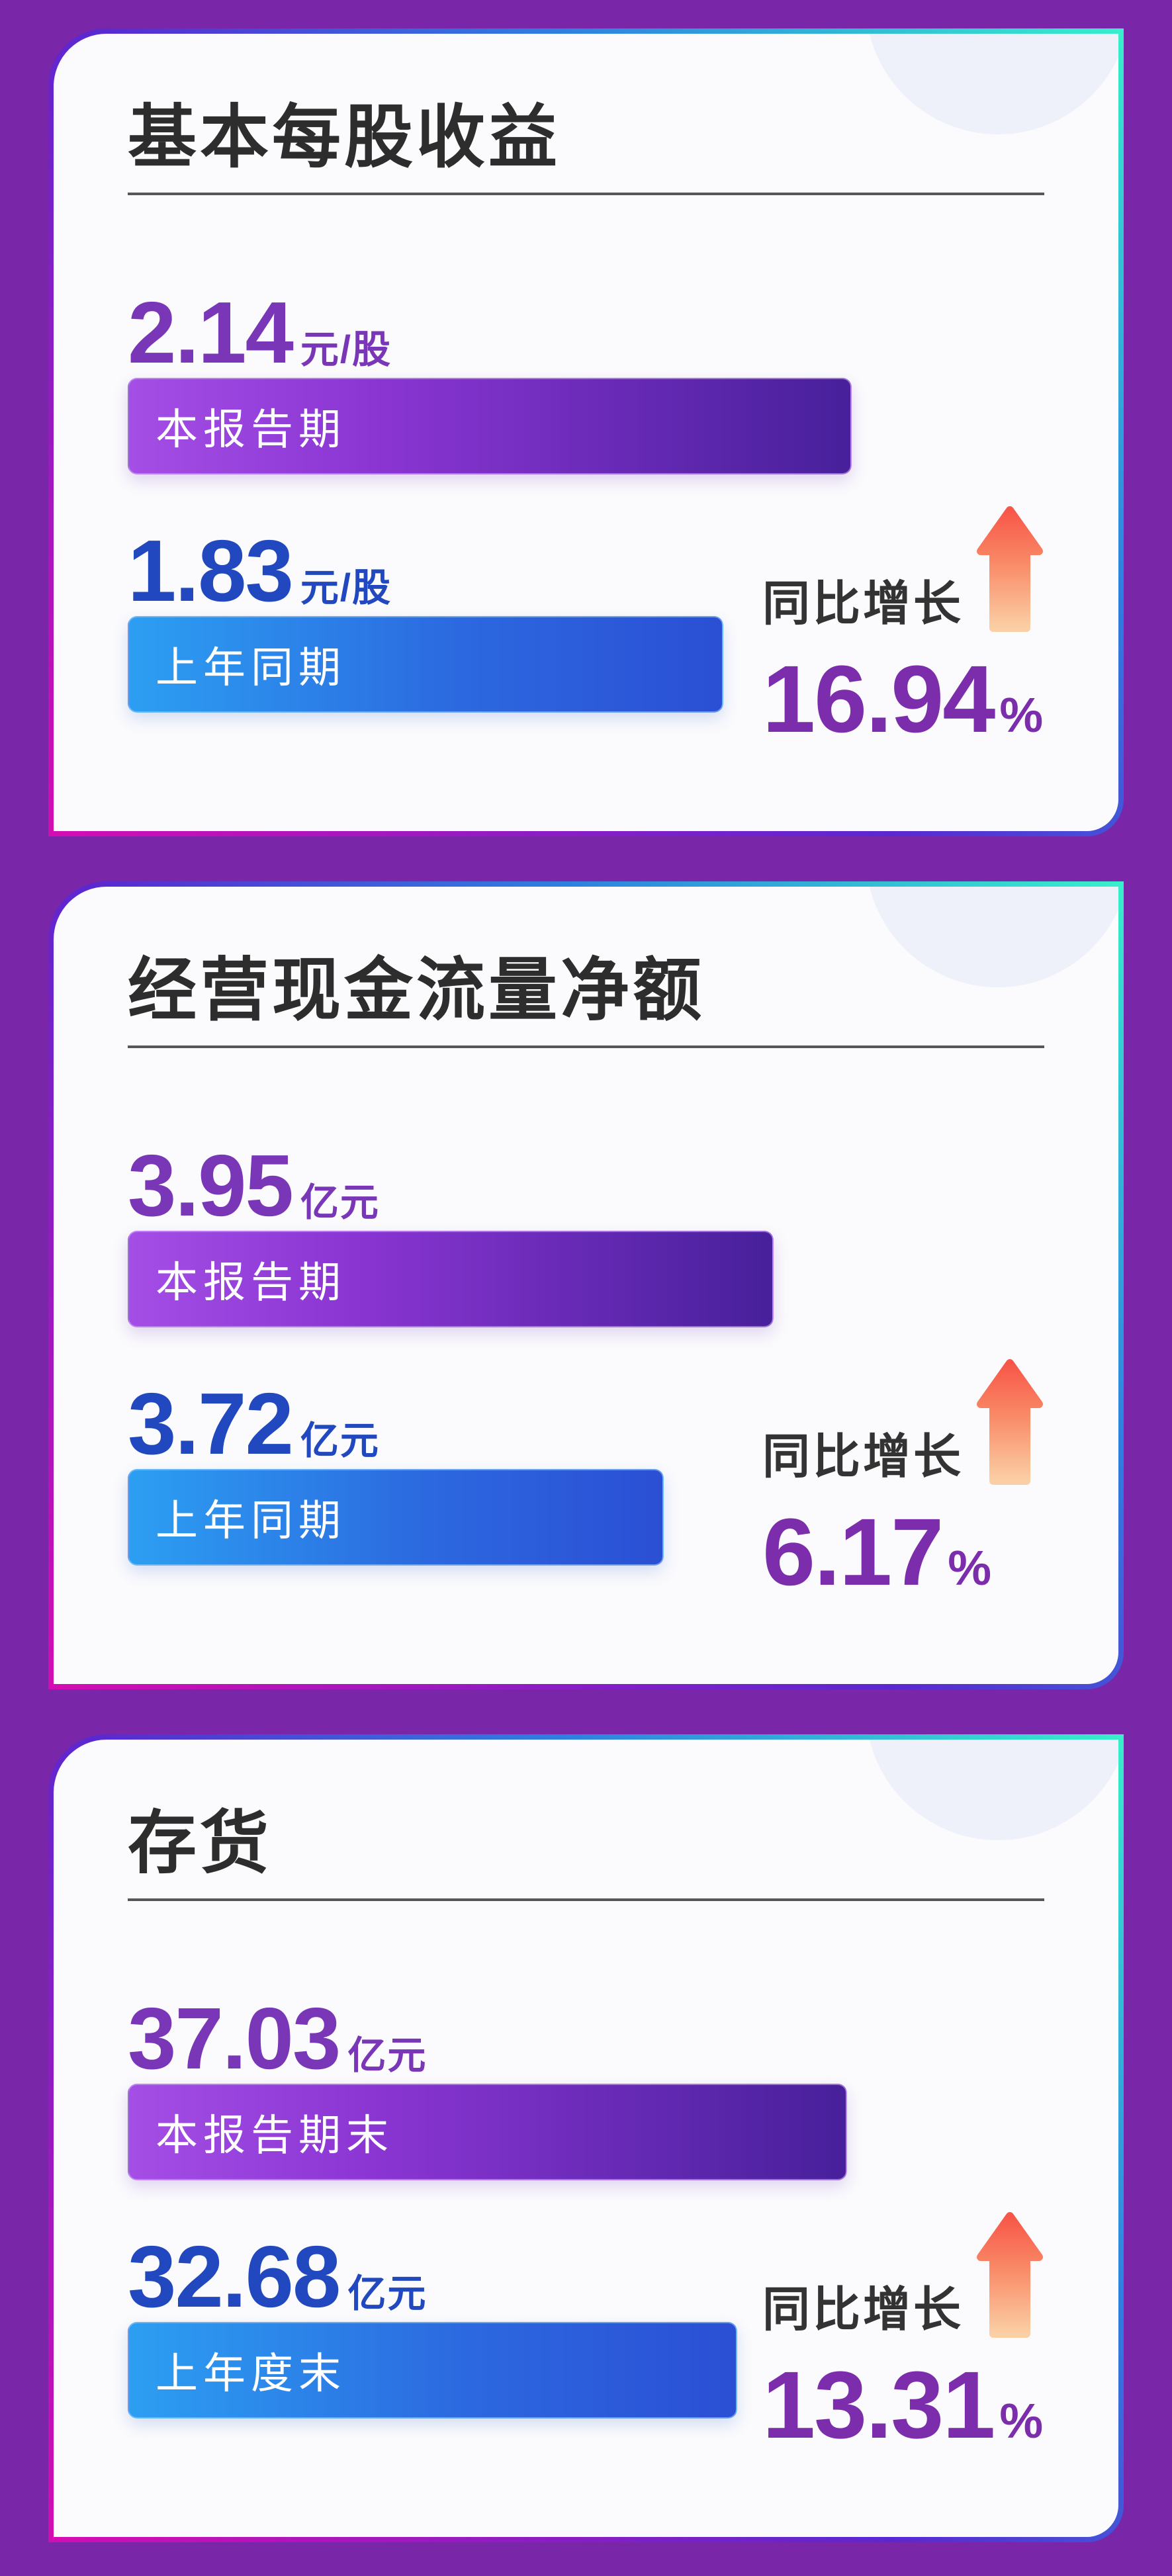 This screenshot has width=1172, height=2576. I want to click on previous-value-row: 3.72 亿元, so click(586, 1424).